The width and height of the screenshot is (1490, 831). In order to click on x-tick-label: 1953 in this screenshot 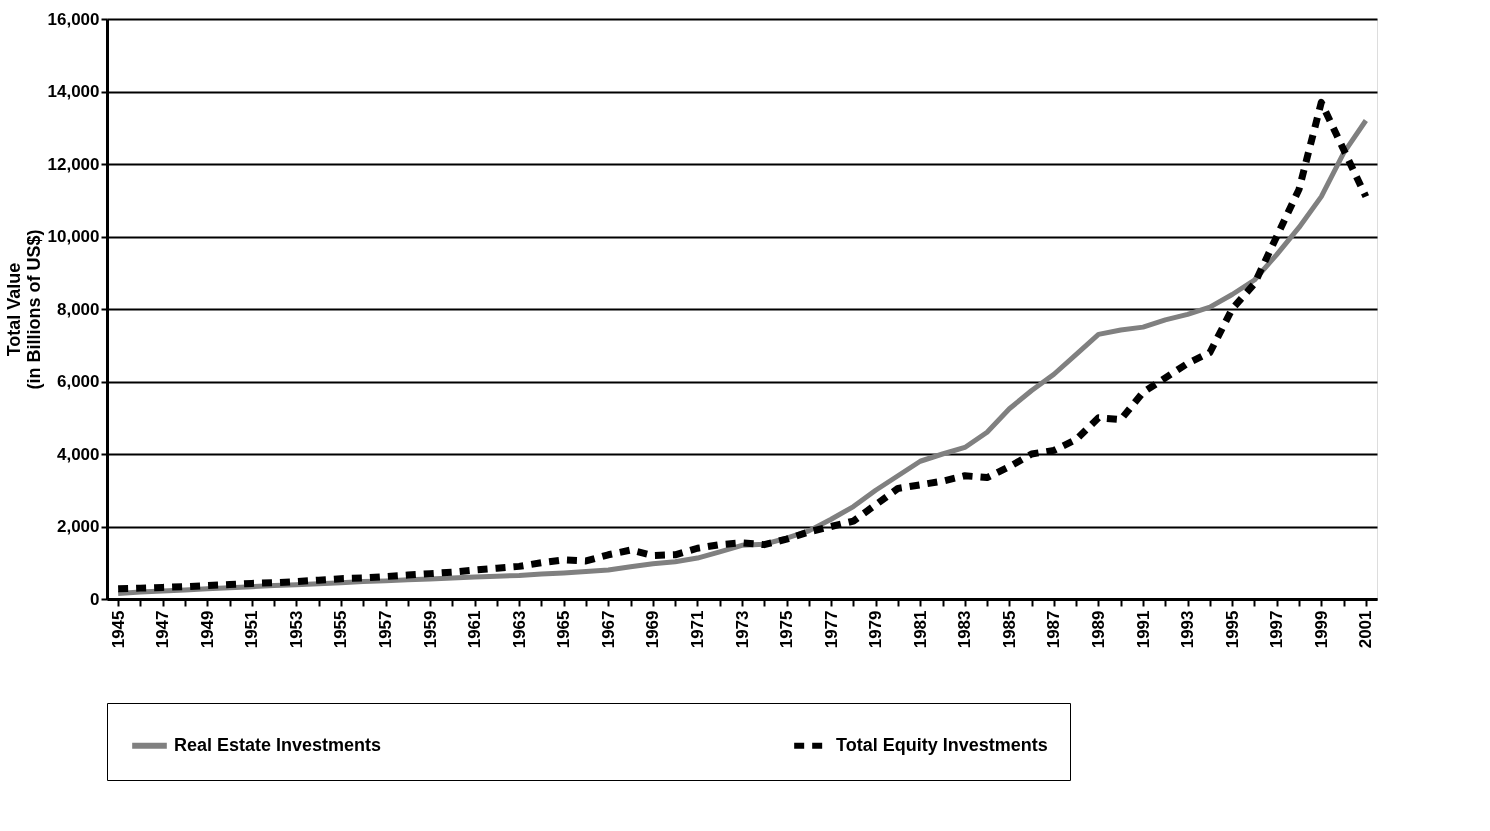, I will do `click(296, 629)`.